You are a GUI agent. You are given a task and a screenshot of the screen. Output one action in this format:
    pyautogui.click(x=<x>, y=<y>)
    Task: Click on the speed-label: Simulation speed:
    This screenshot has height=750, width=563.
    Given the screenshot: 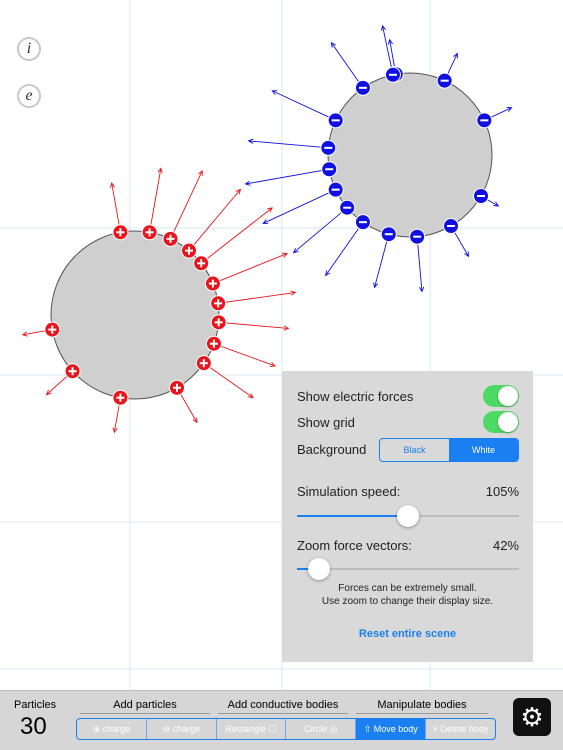 What is the action you would take?
    pyautogui.click(x=349, y=491)
    